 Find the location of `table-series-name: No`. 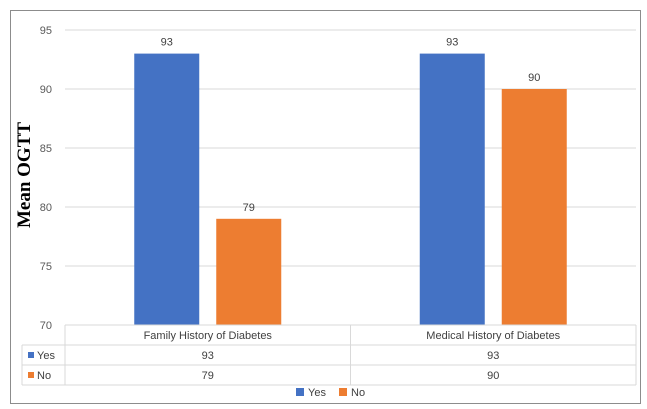

table-series-name: No is located at coordinates (44, 376).